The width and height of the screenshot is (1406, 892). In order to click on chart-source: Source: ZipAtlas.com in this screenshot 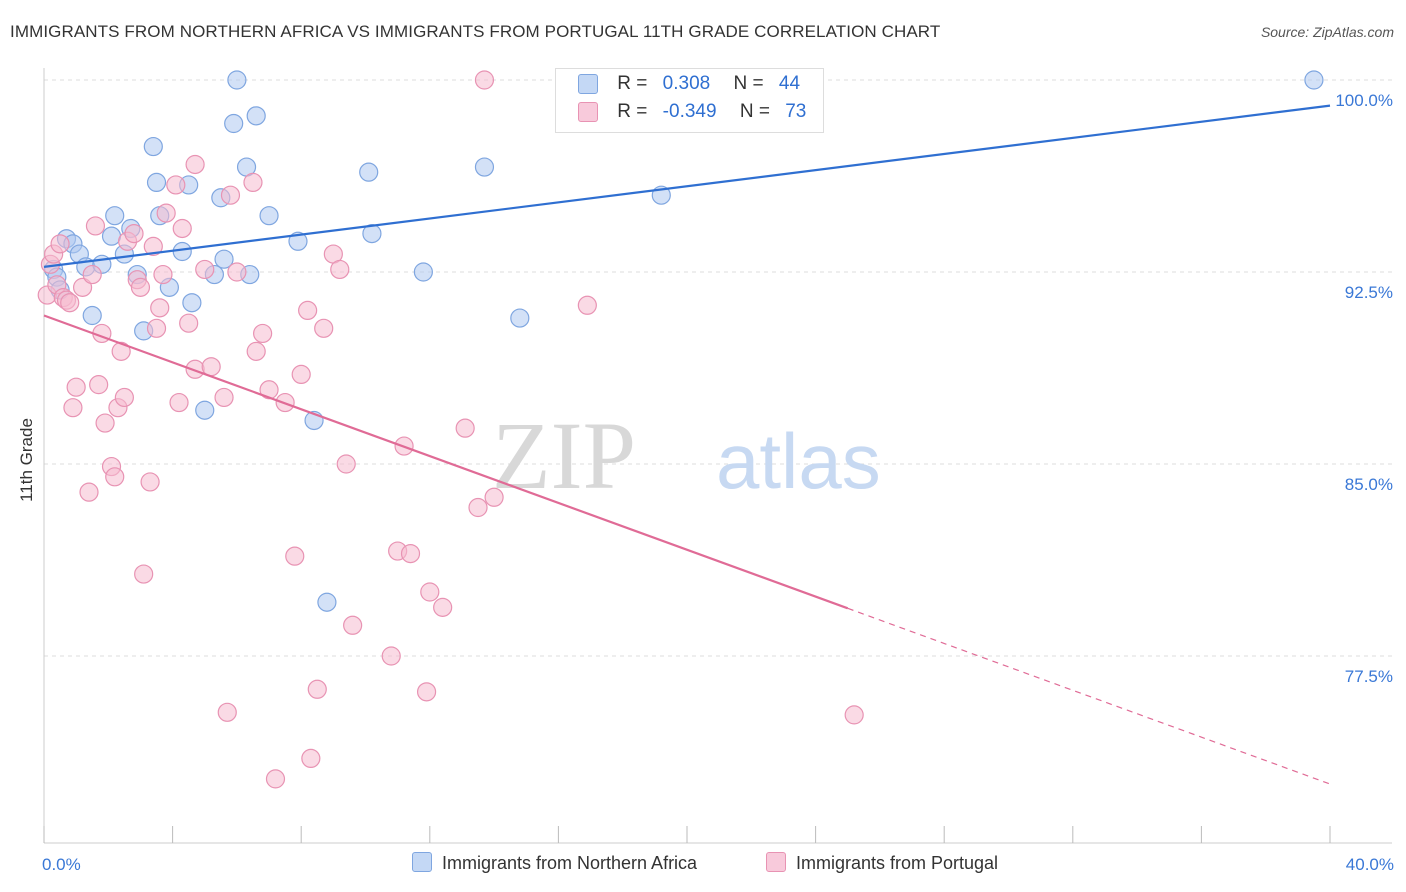, I will do `click(1327, 32)`.